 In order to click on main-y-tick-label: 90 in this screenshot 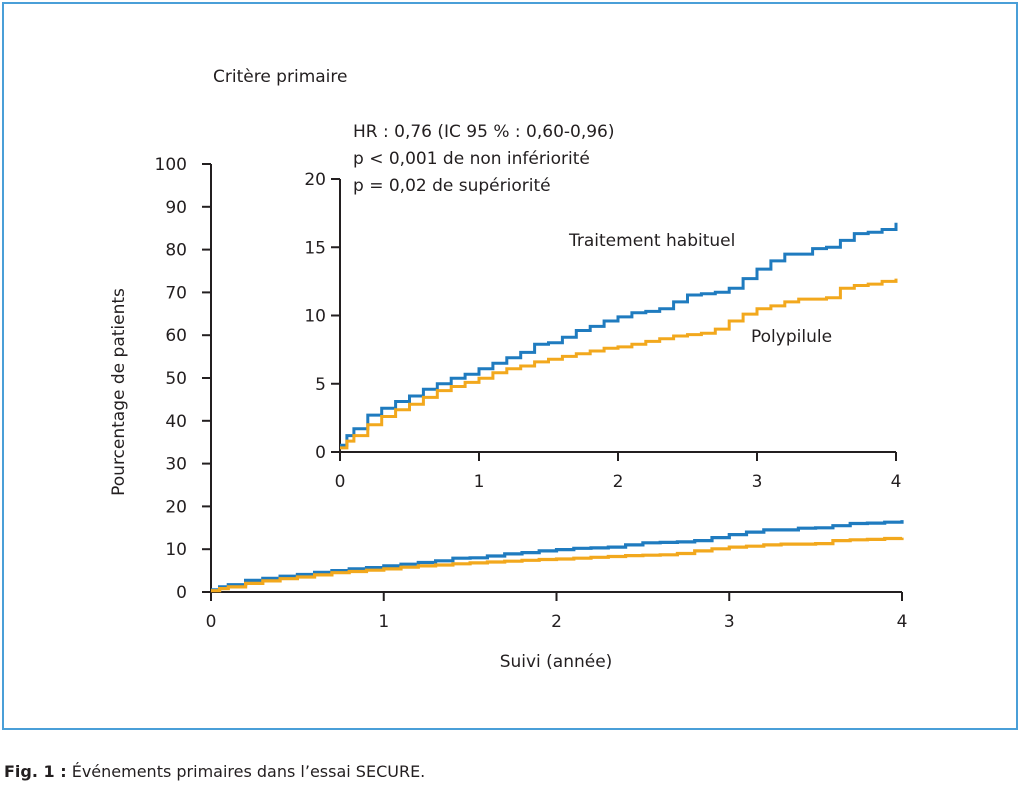, I will do `click(176, 208)`.